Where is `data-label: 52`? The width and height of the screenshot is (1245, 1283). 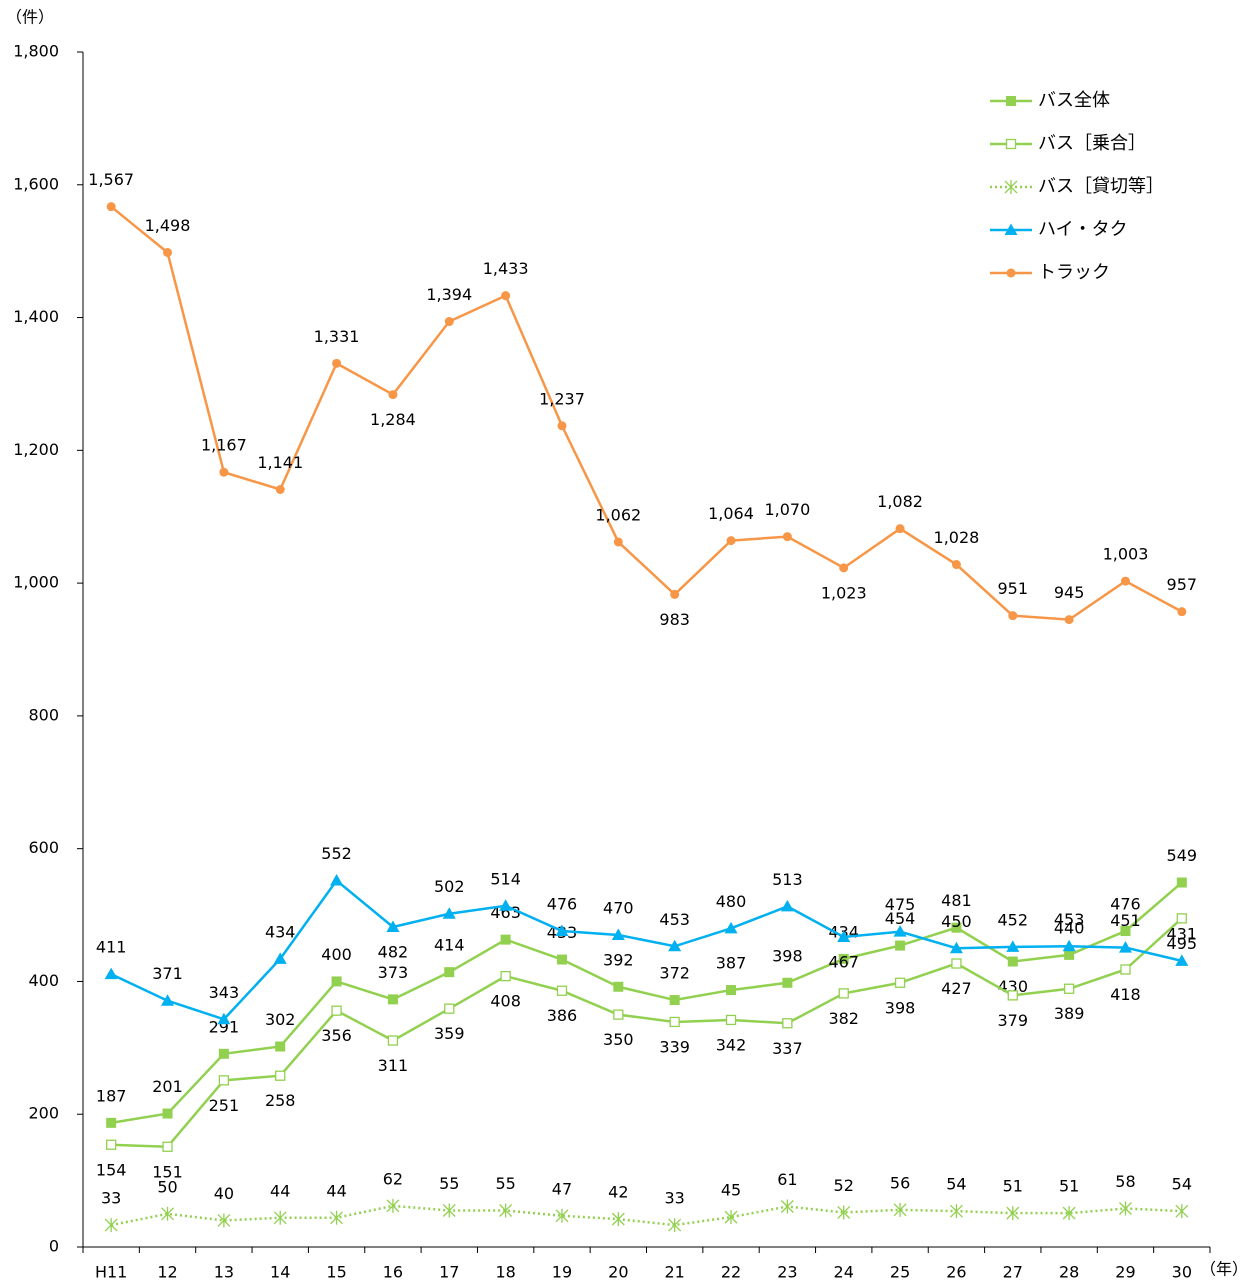 data-label: 52 is located at coordinates (844, 1185).